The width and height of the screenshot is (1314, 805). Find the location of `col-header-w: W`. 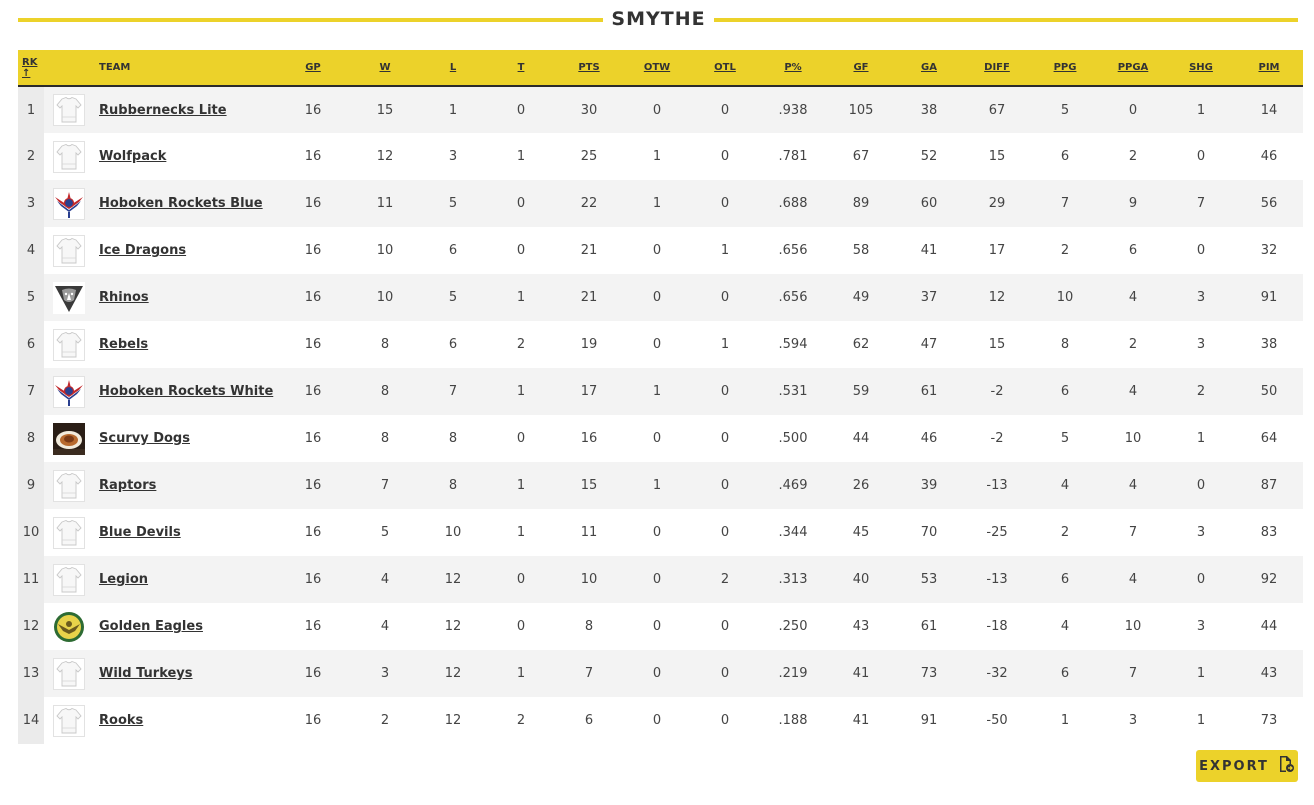

col-header-w: W is located at coordinates (385, 68).